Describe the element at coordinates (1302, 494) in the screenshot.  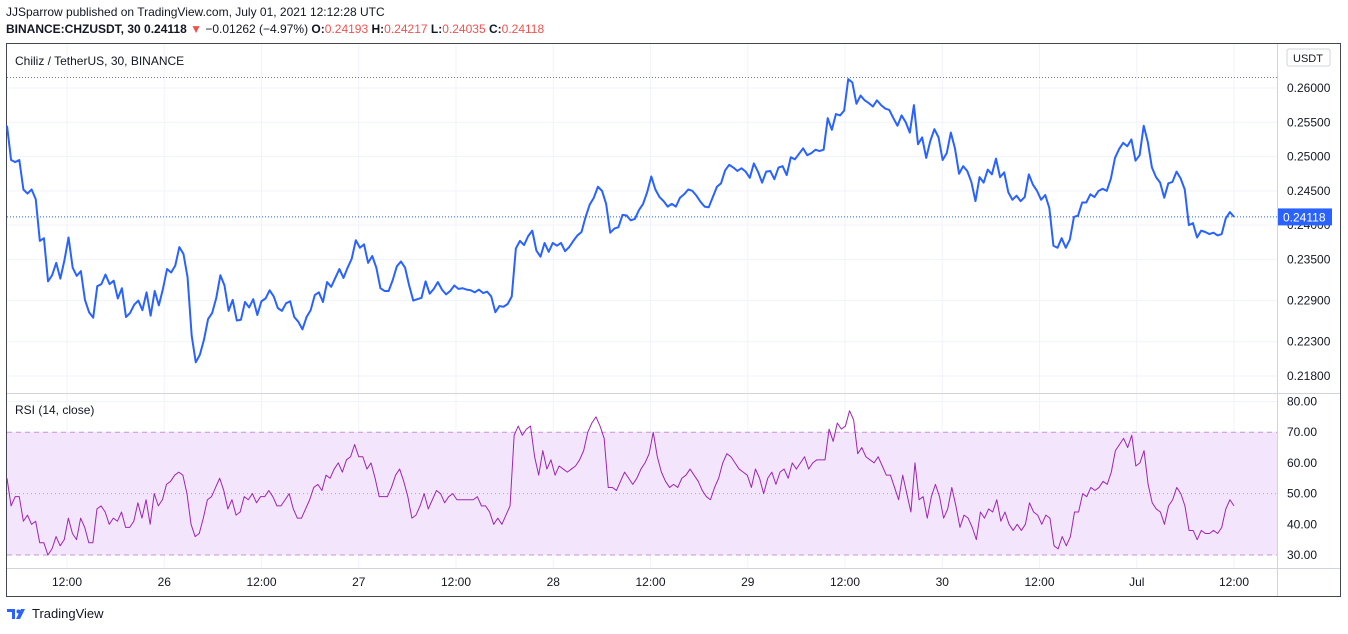
I see `rsi-tick-label: 50.00` at that location.